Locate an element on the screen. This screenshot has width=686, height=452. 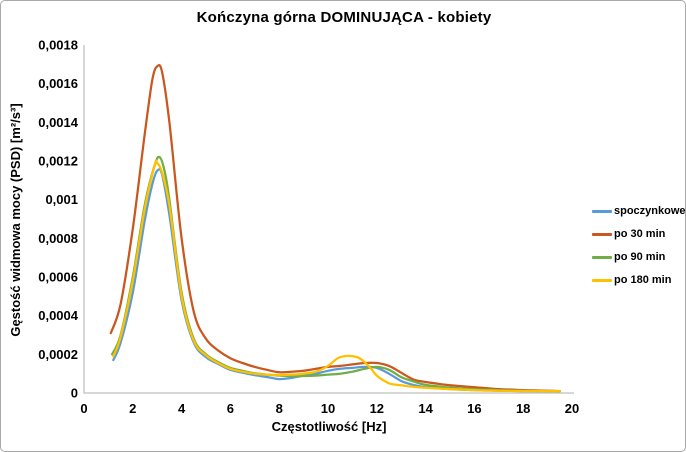
legend-label: spoczynkowe is located at coordinates (650, 211).